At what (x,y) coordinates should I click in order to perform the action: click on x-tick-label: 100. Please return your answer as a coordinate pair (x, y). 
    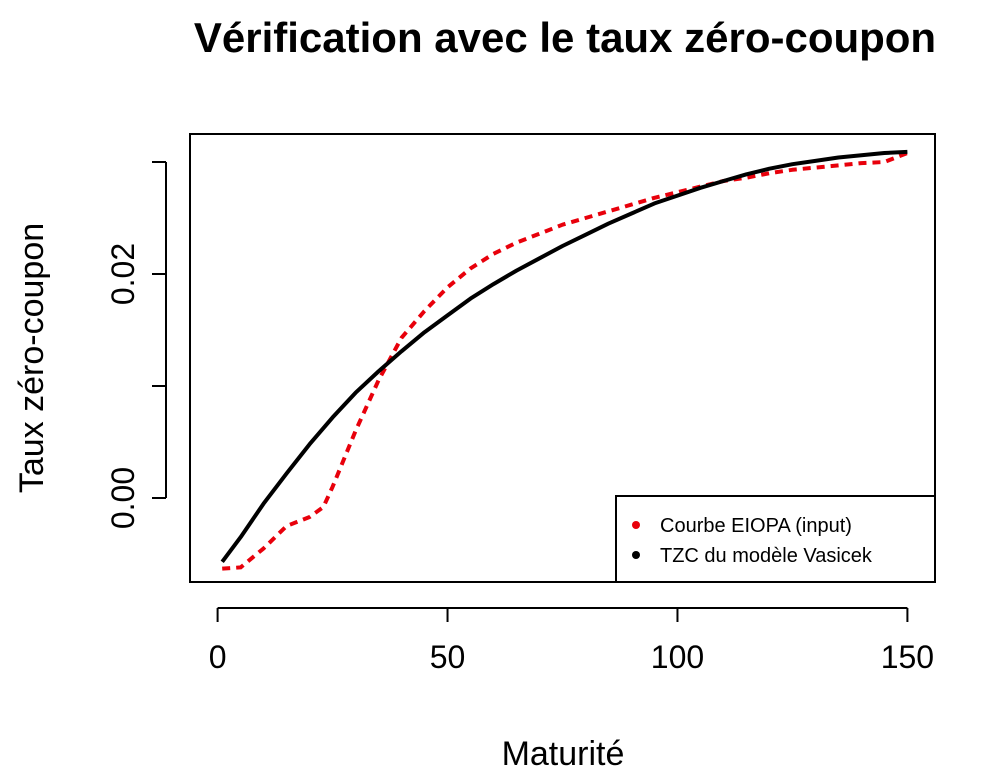
    Looking at the image, I should click on (677, 657).